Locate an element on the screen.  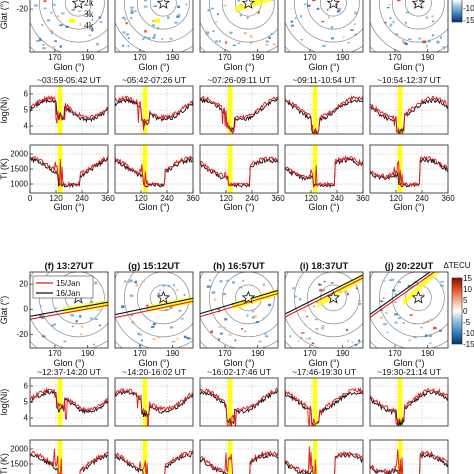
time-window-label: ~05:42-07:26 UT is located at coordinates (154, 80).